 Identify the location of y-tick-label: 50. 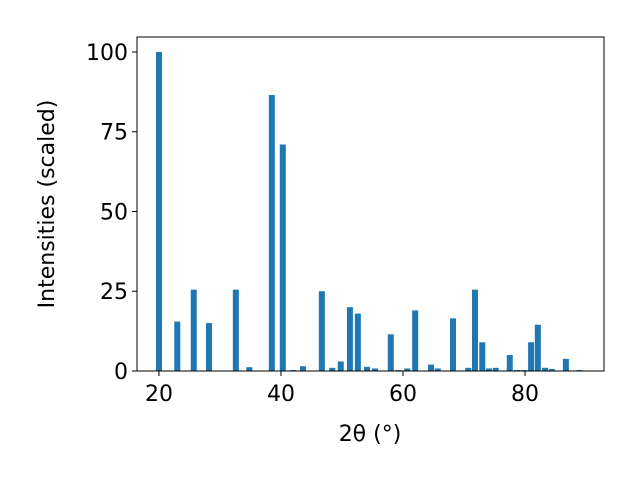
(114, 212).